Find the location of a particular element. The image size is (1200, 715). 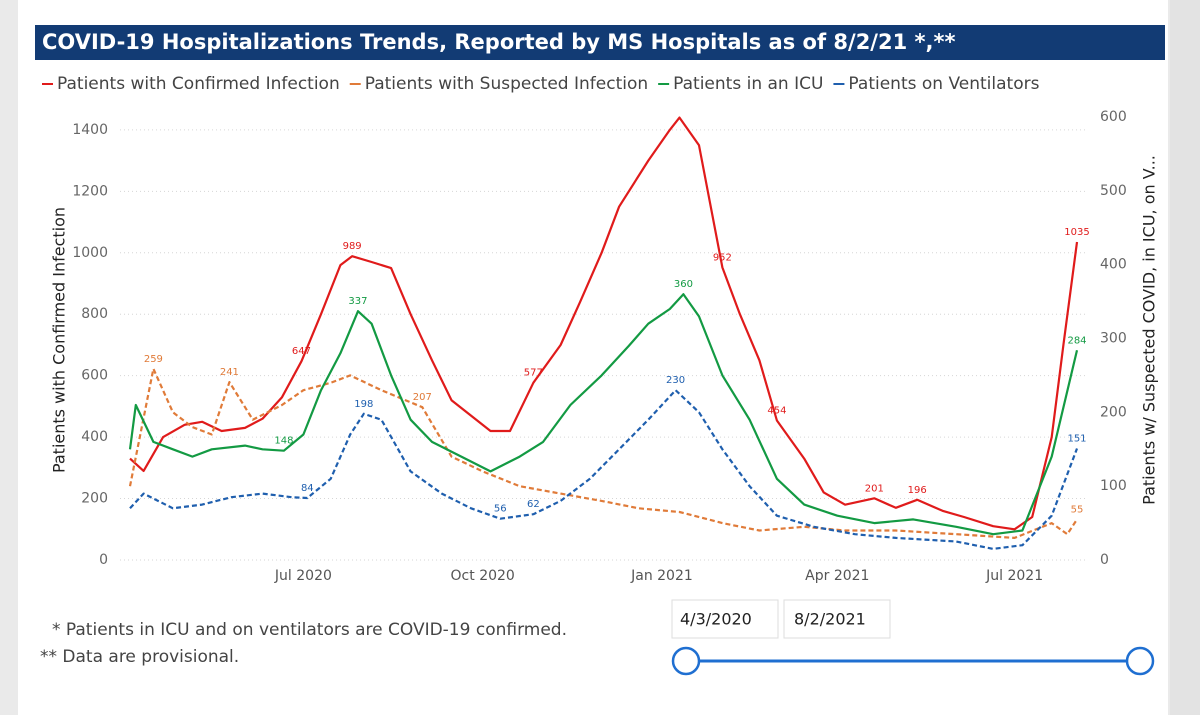

y-tick-label: 200 is located at coordinates (94, 499).